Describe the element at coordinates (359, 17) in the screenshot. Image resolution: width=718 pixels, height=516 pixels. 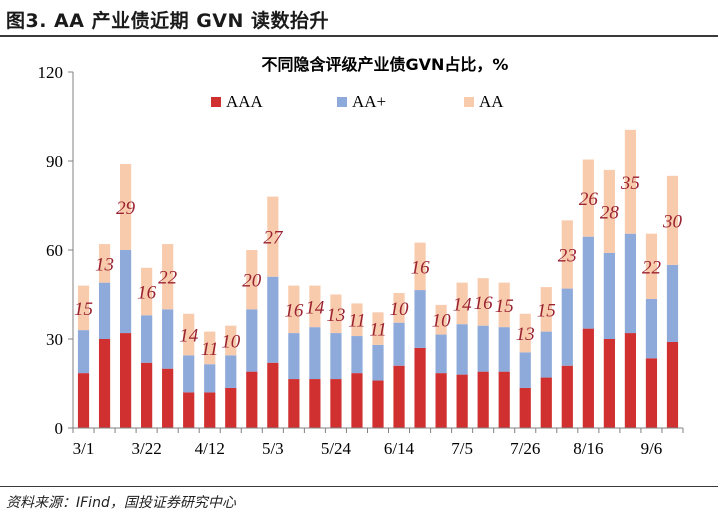
I see `figure-header: 图3. AA 产业债近期 GVN 读数抬升` at that location.